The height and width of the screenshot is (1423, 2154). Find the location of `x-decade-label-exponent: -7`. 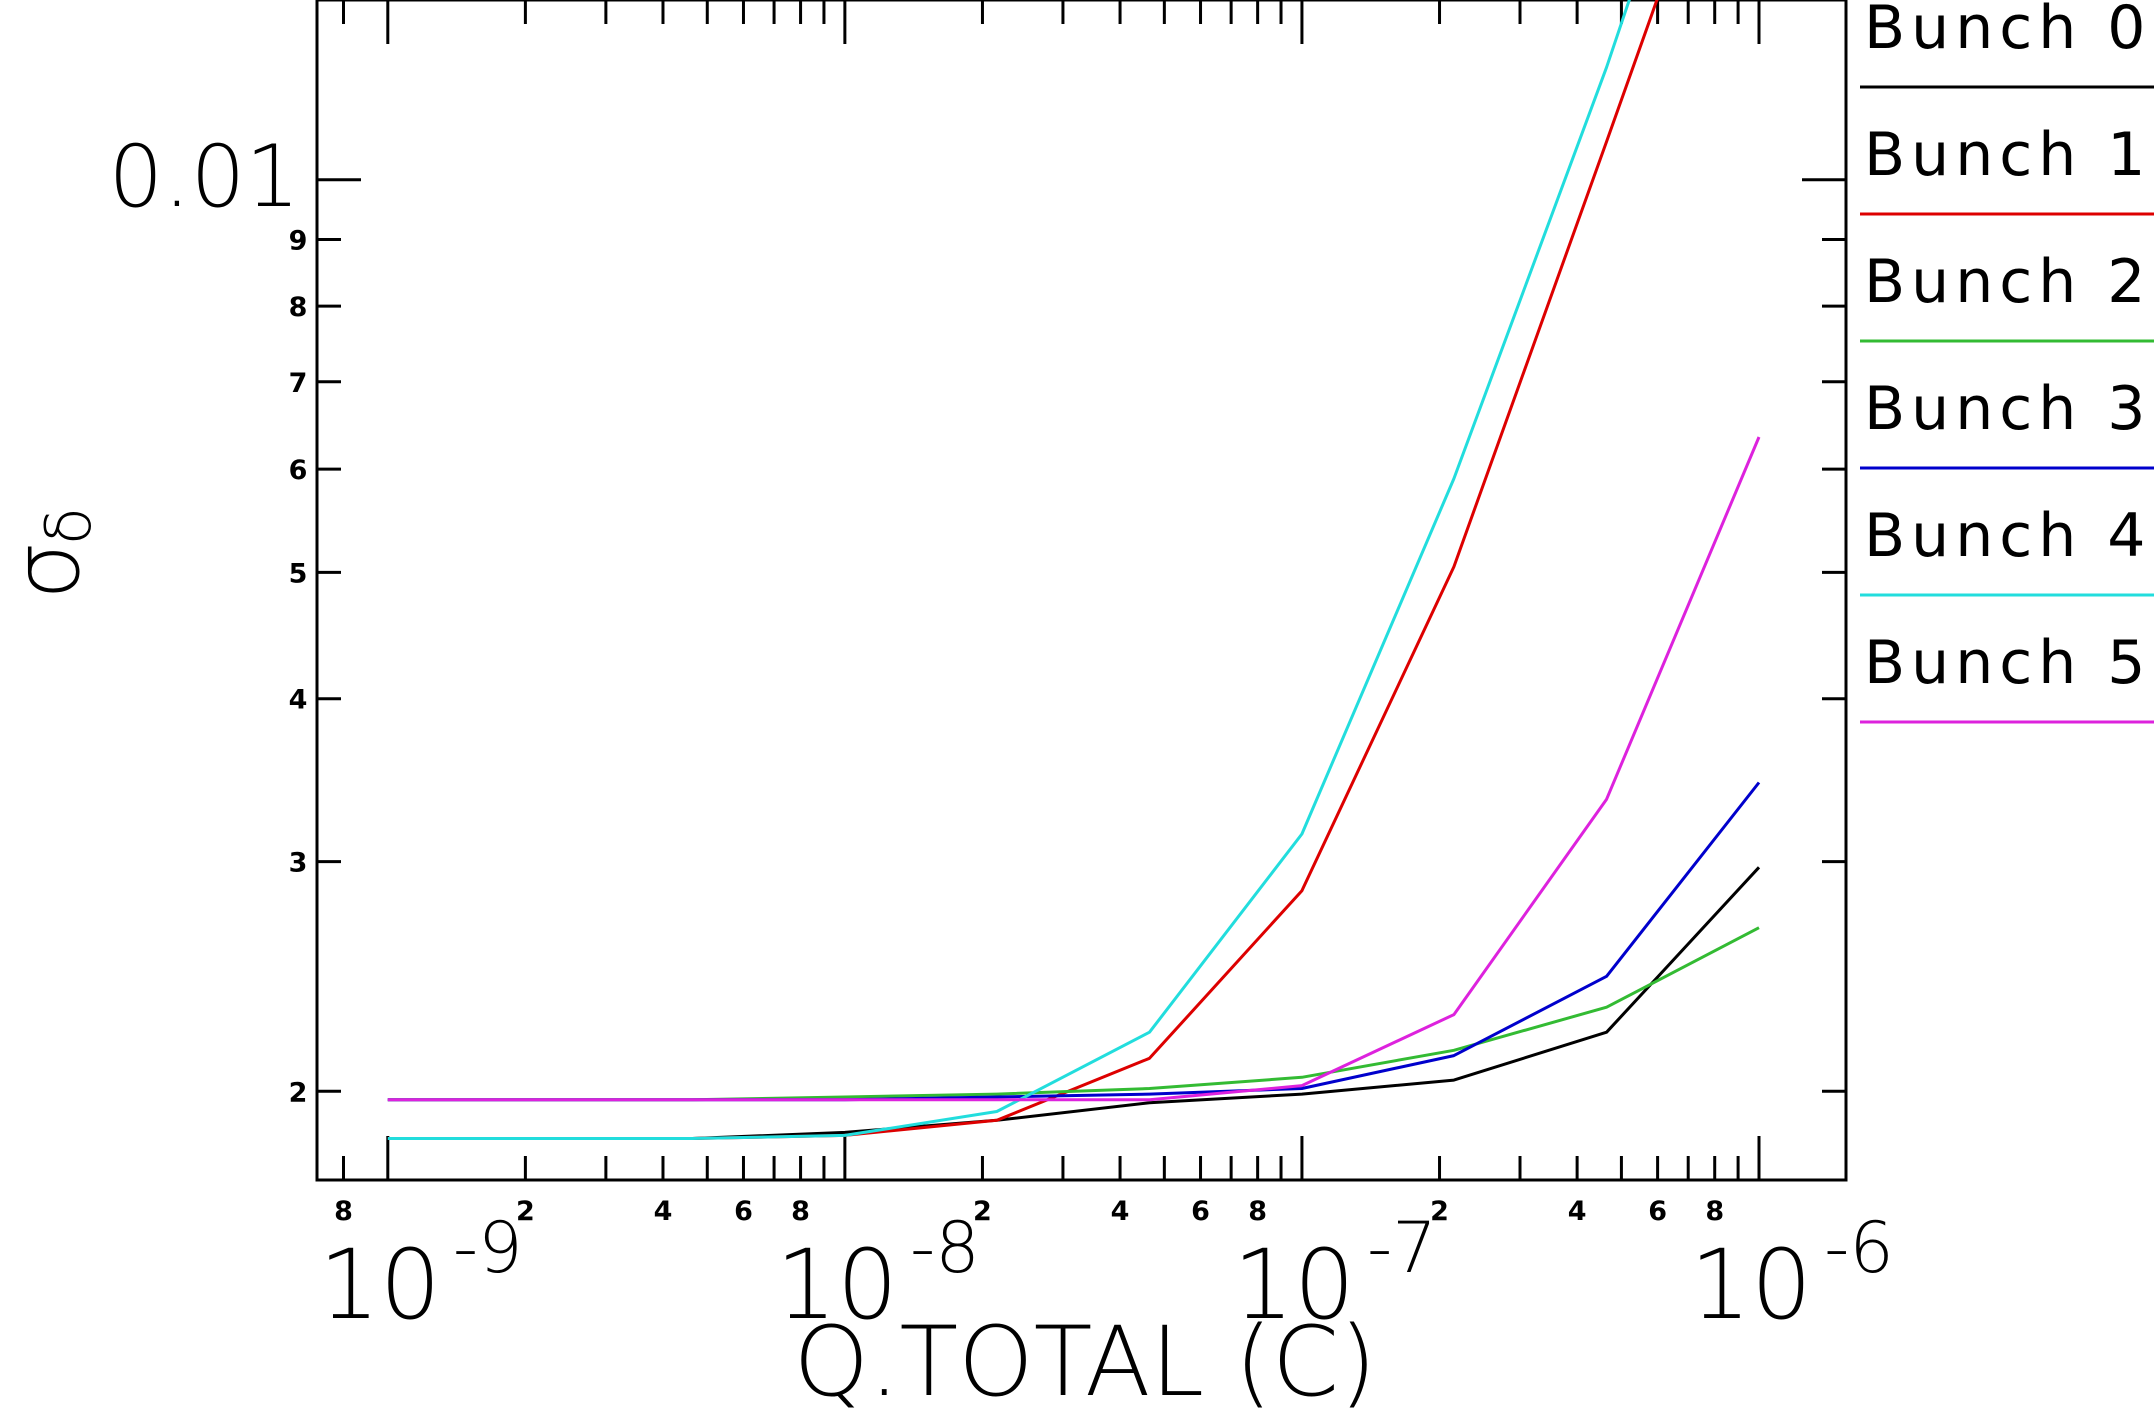

x-decade-label-exponent: -7 is located at coordinates (1402, 1248).